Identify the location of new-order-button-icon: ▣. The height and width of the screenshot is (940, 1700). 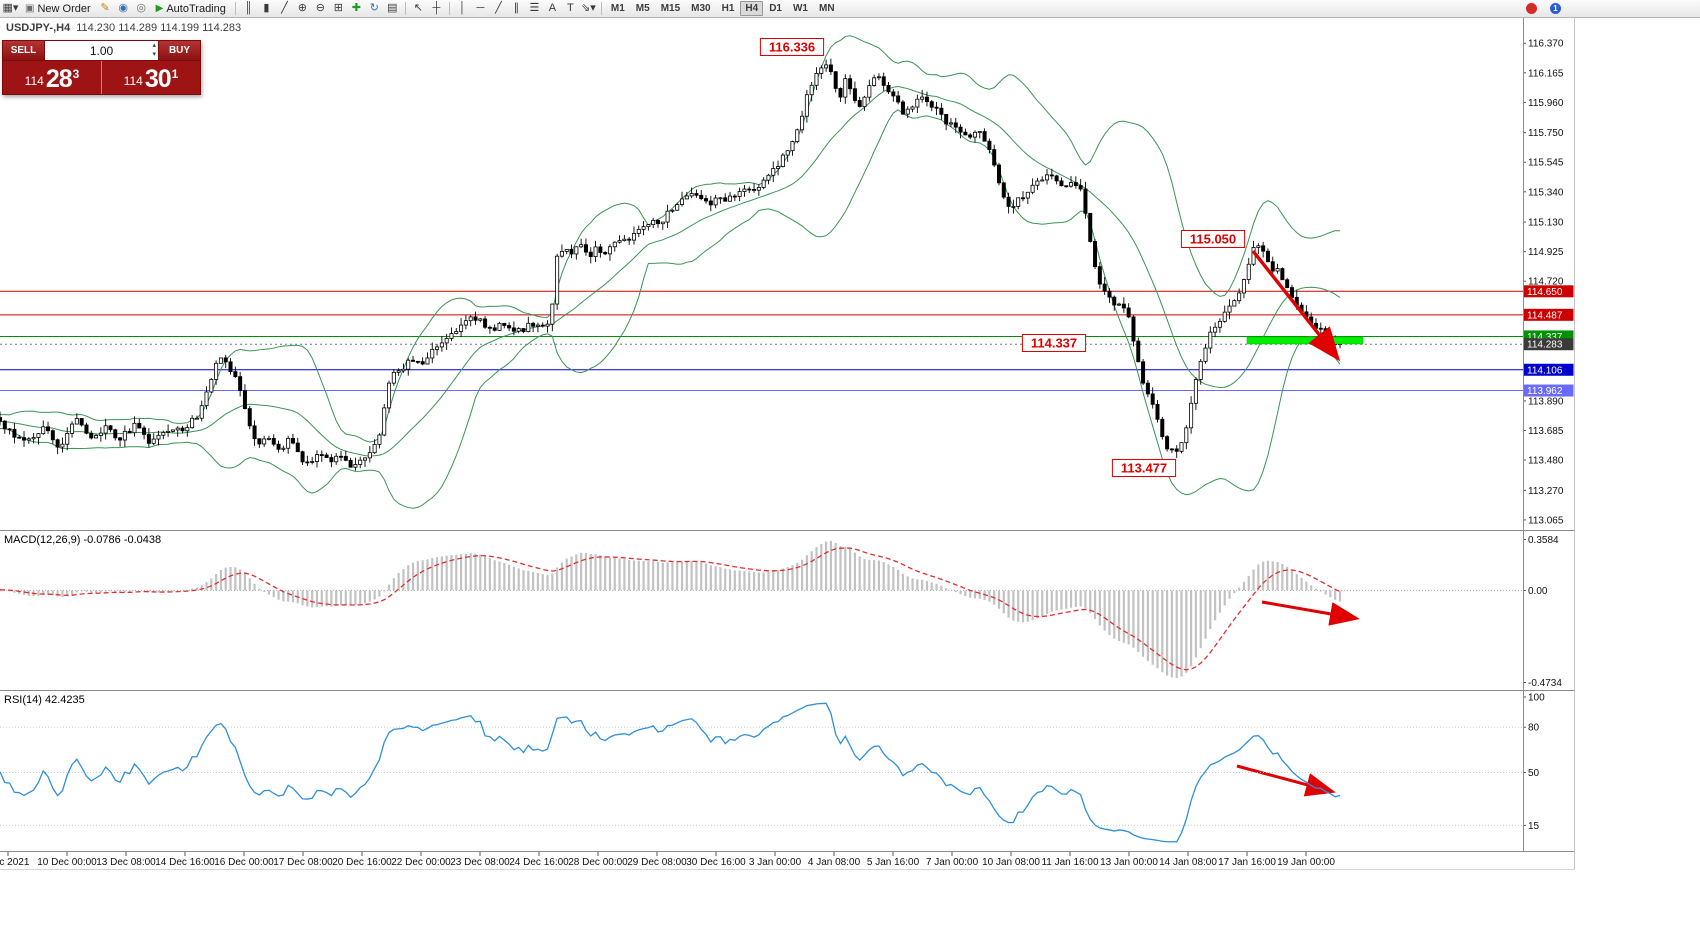
(30, 8).